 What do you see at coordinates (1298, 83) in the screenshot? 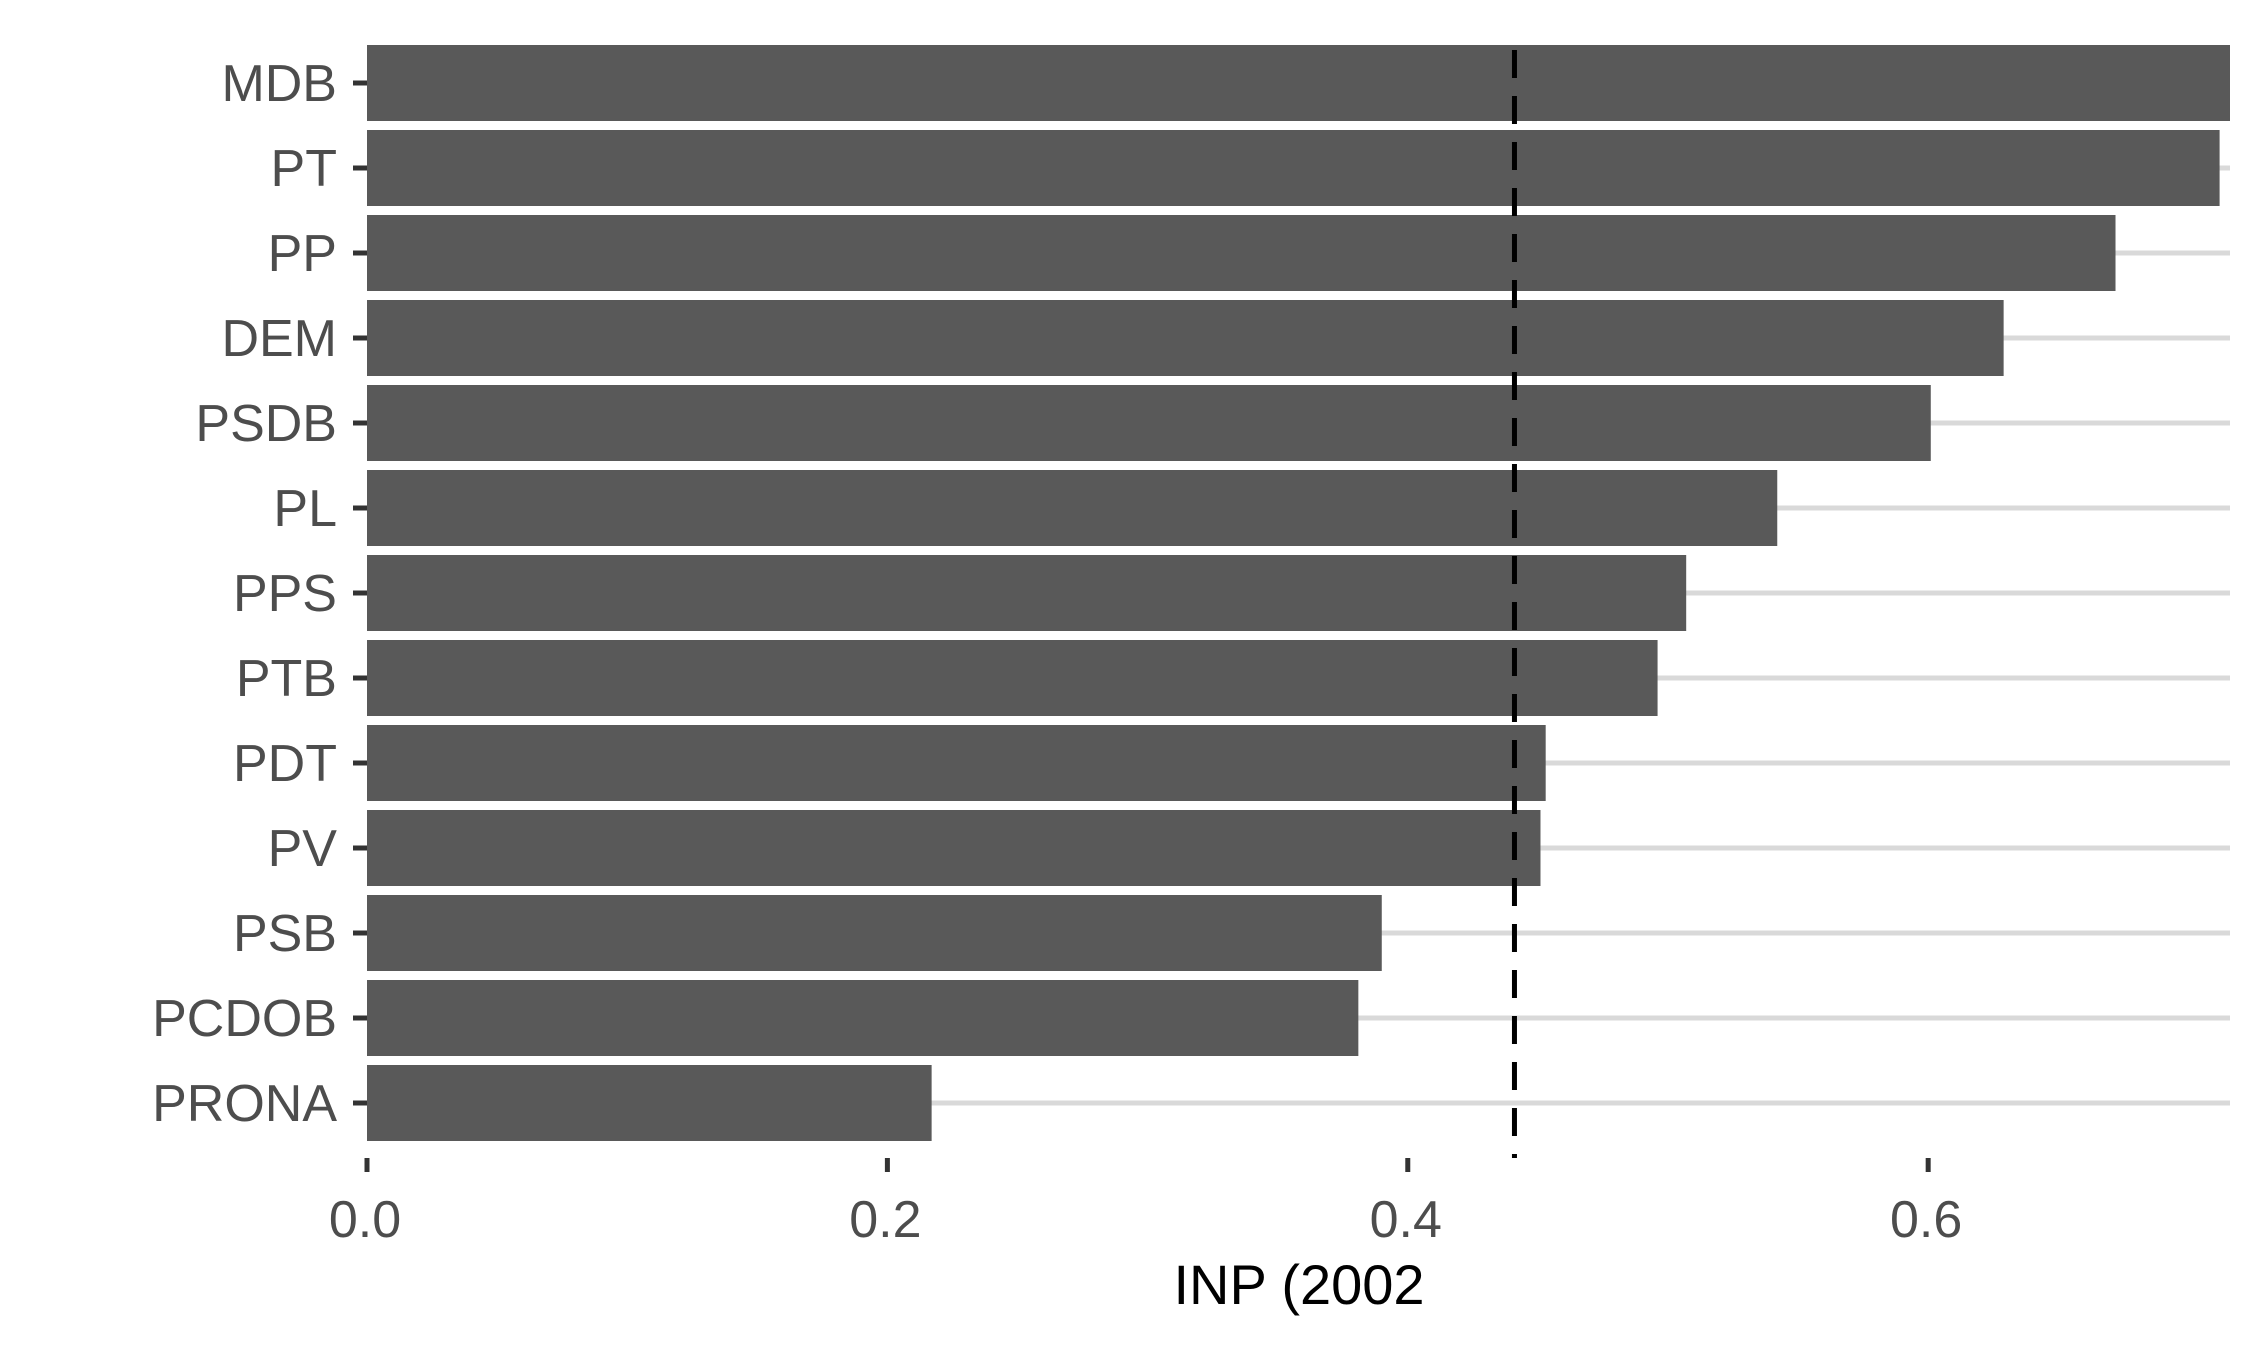
I see `bar-mdb` at bounding box center [1298, 83].